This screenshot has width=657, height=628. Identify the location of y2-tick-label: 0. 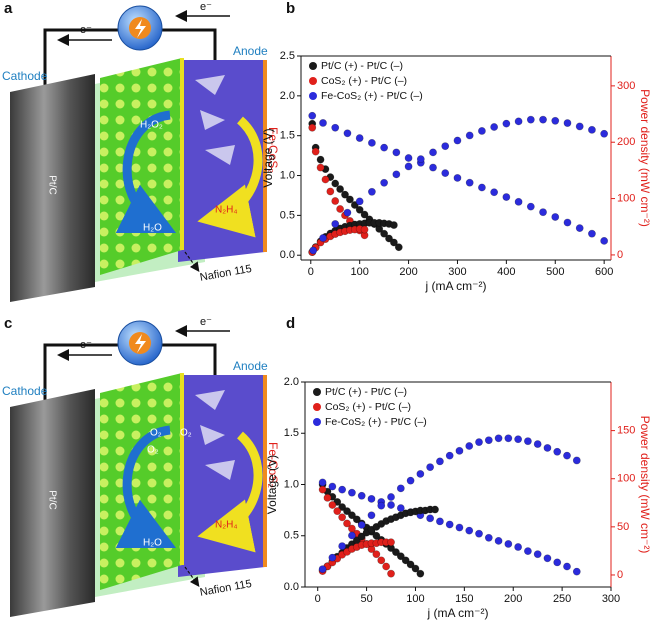
(620, 575).